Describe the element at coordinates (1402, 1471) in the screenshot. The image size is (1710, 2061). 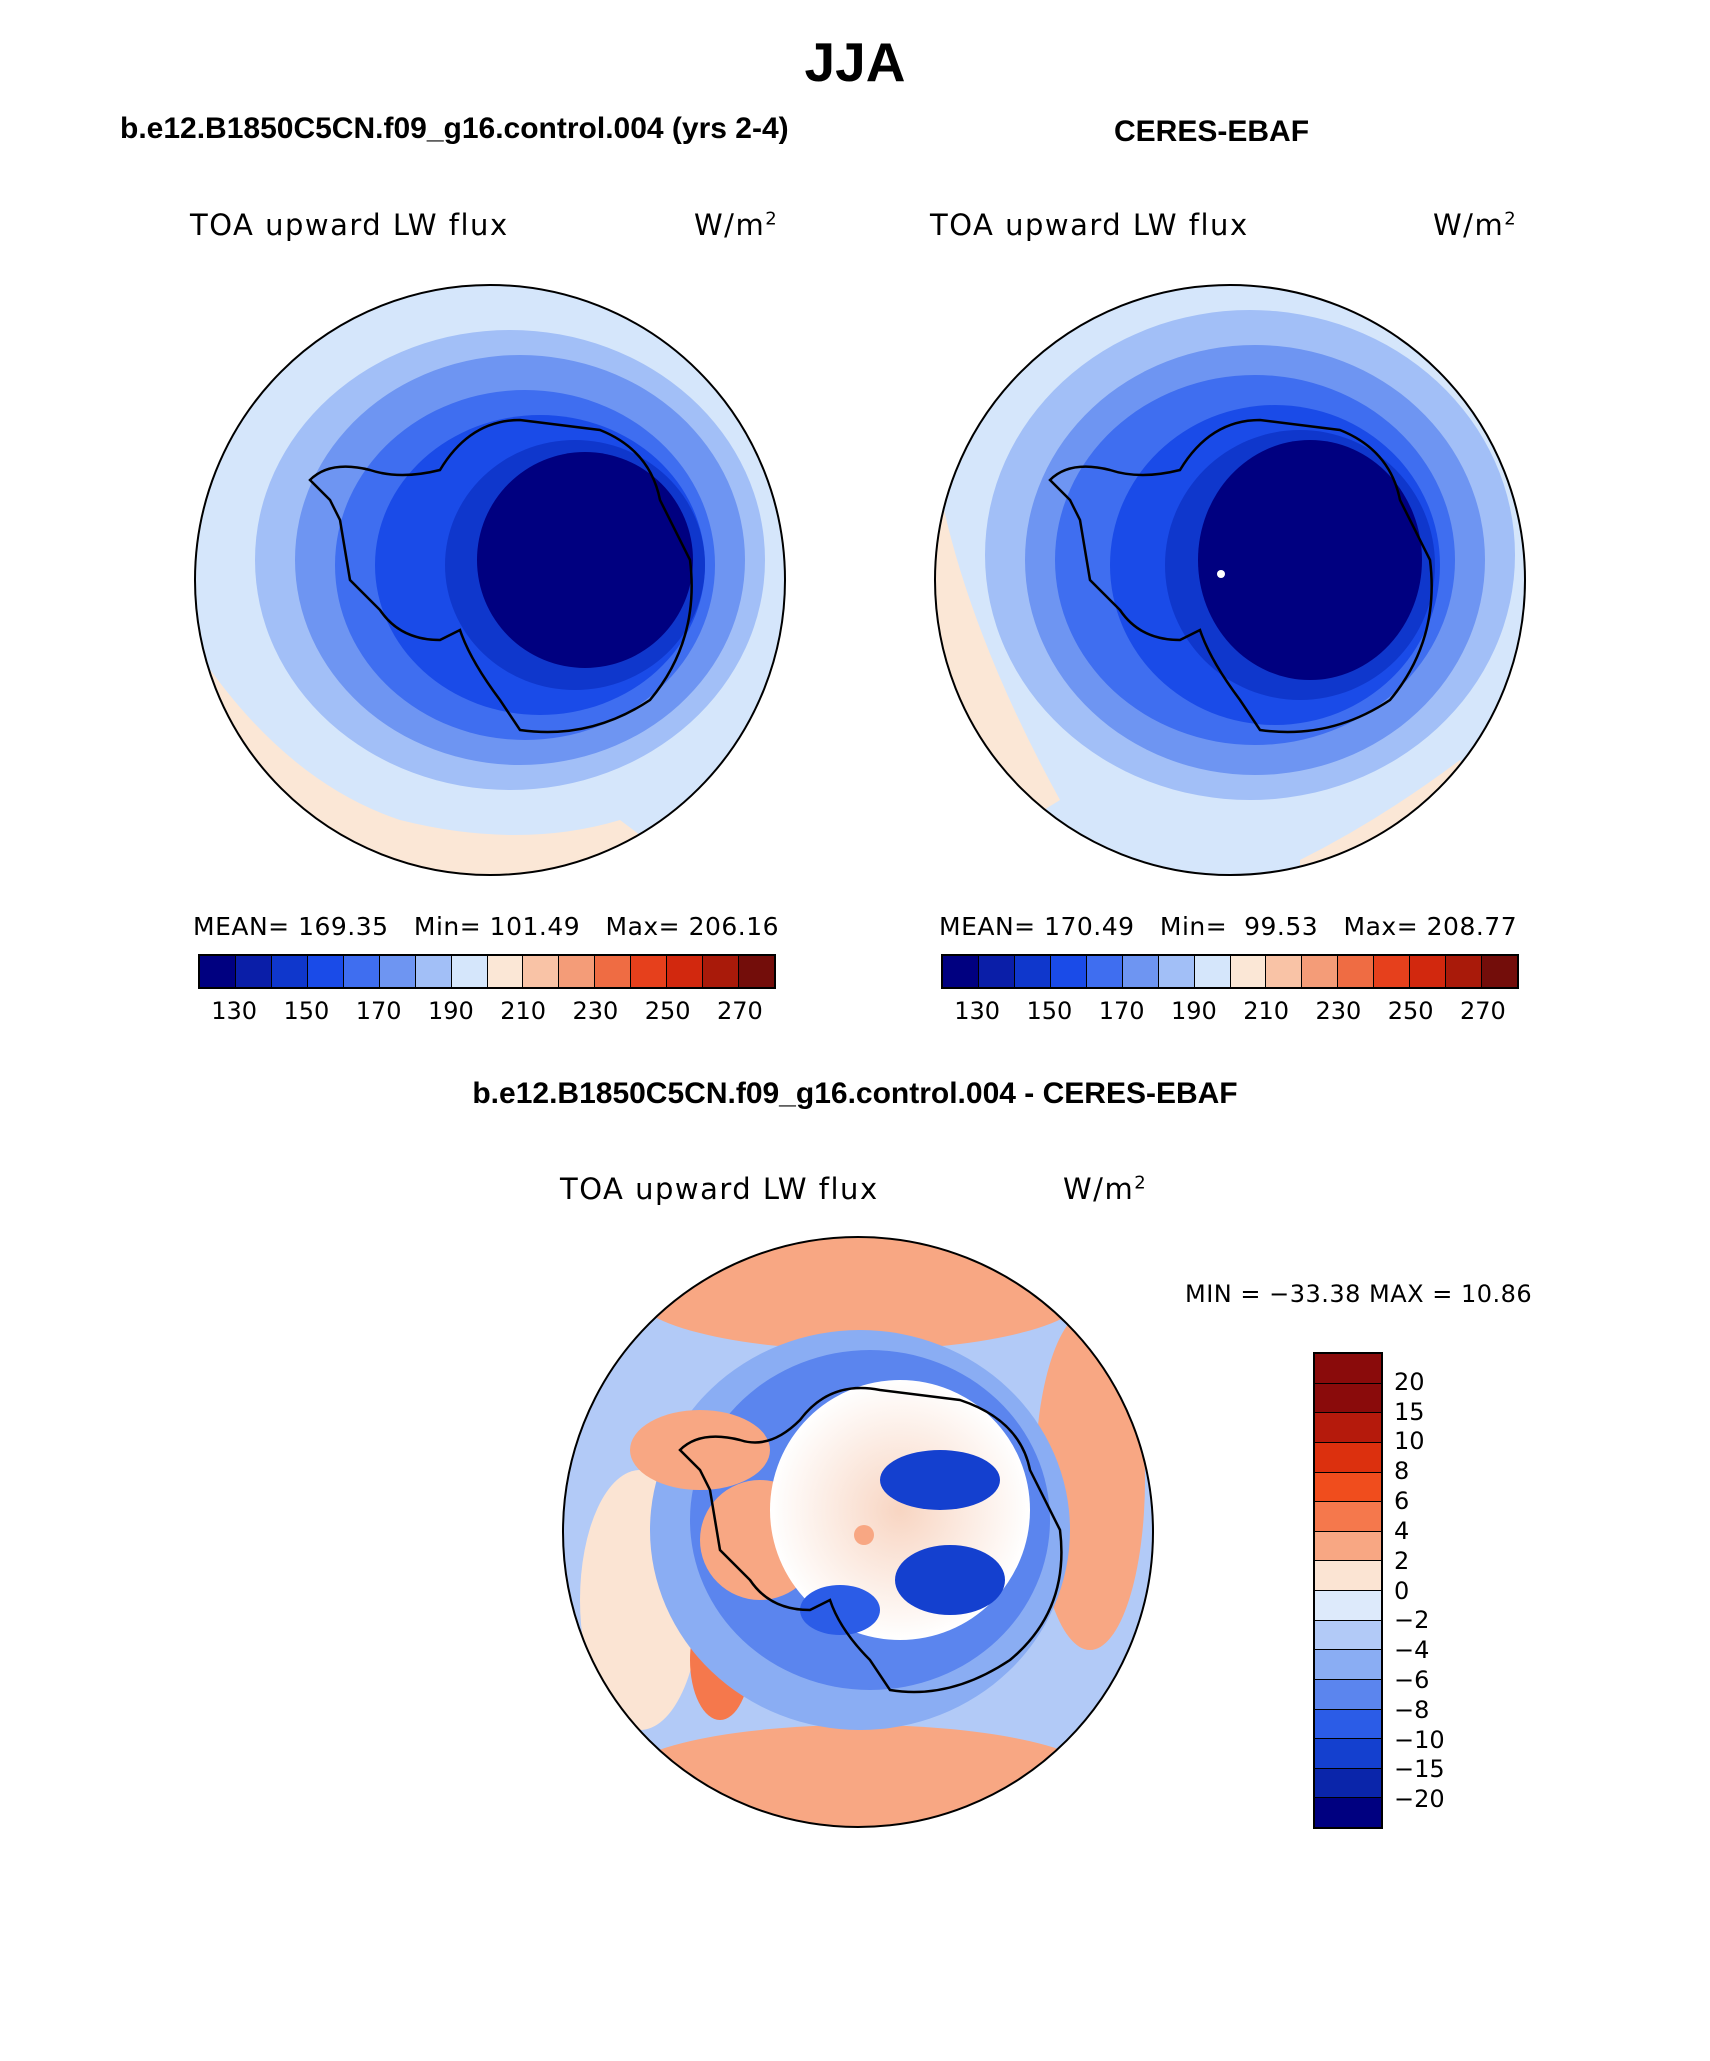
I see `colorbar-tick-label: 8` at that location.